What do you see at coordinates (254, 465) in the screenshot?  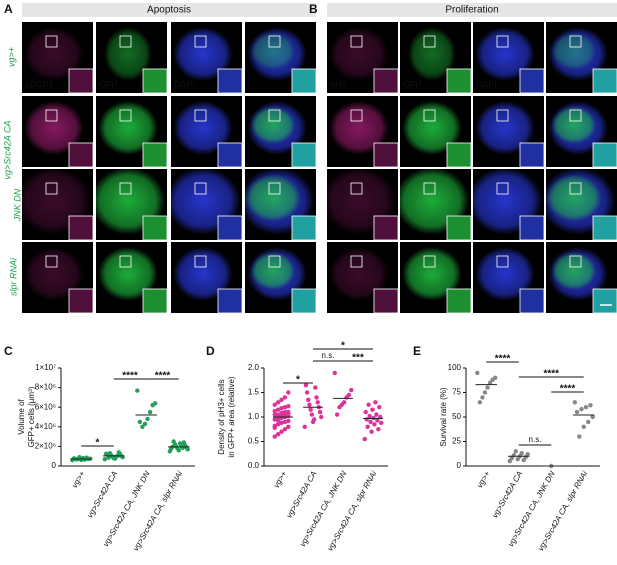 I see `y-tick-label: 0.0` at bounding box center [254, 465].